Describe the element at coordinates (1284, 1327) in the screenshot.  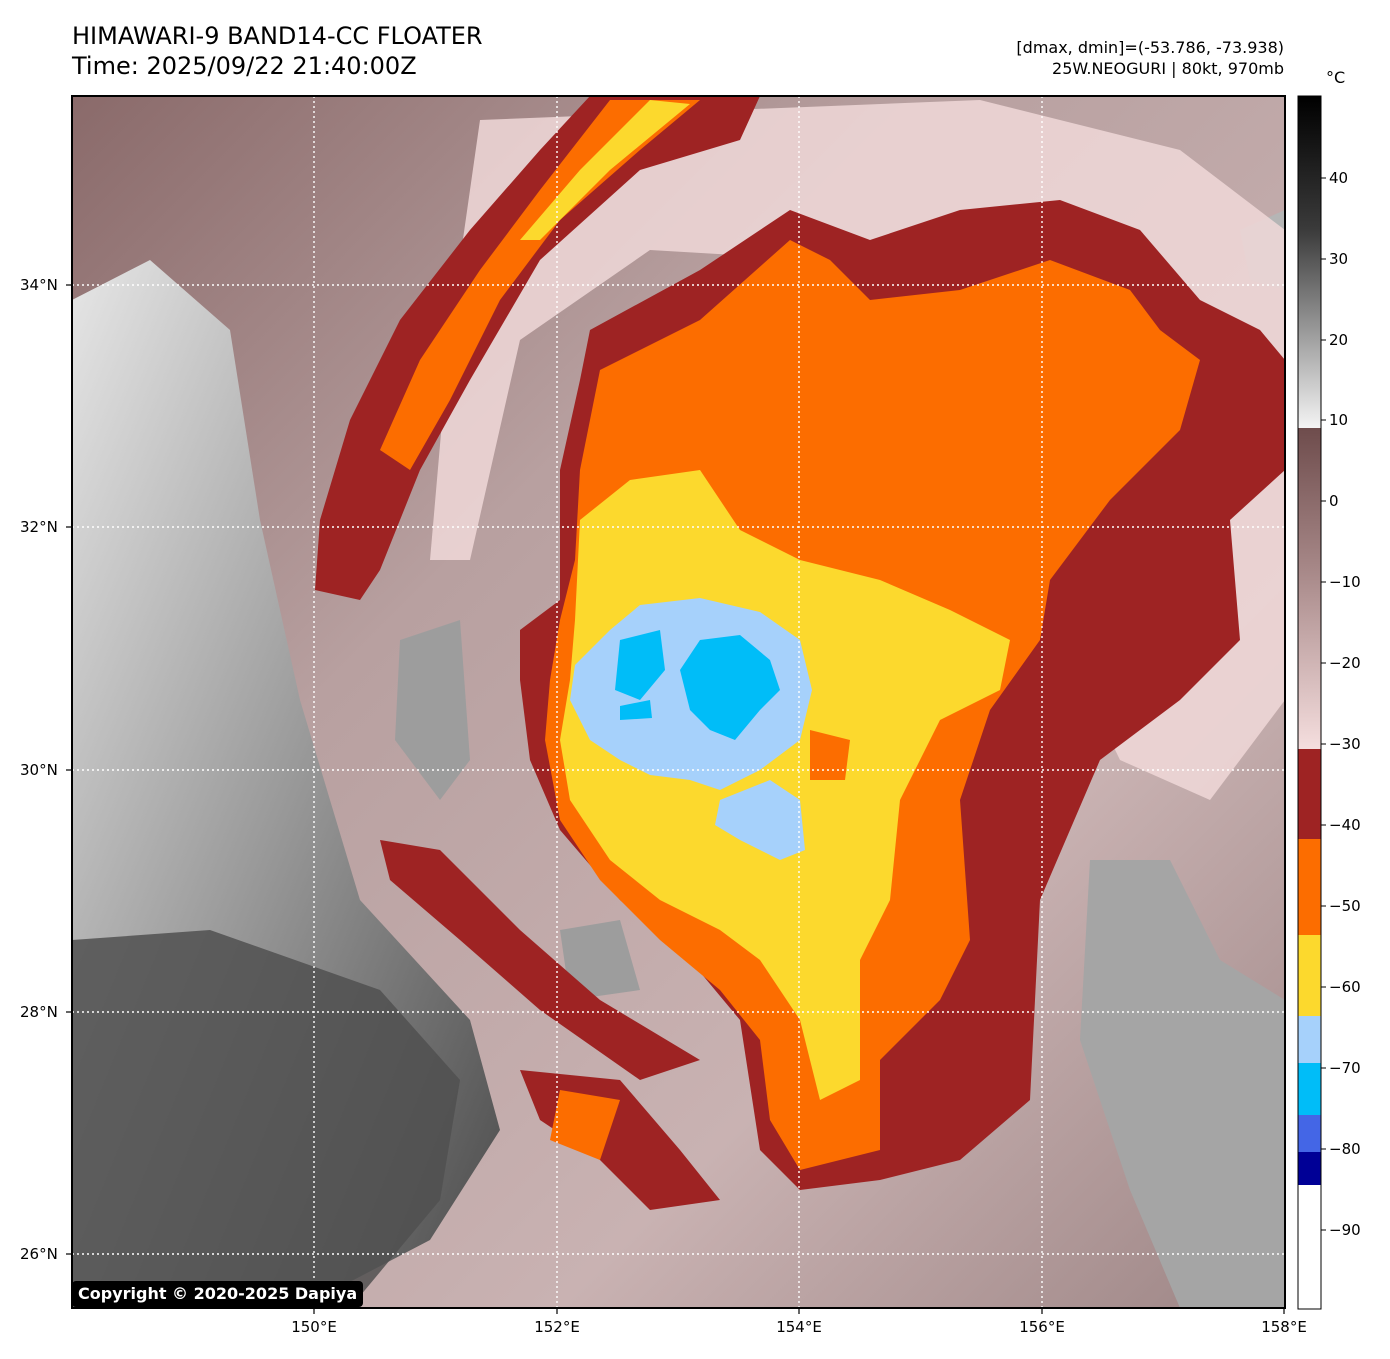
I see `lon-label-158: 158°E` at that location.